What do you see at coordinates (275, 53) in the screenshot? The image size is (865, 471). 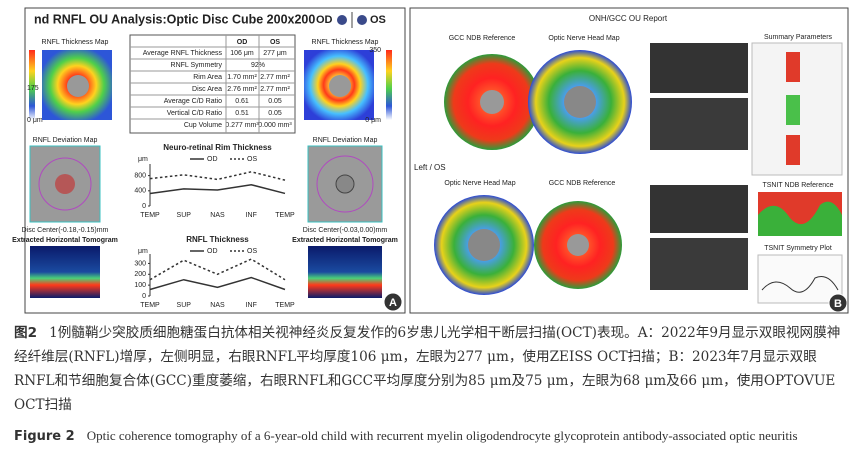 I see `table-cell: 277 μm` at bounding box center [275, 53].